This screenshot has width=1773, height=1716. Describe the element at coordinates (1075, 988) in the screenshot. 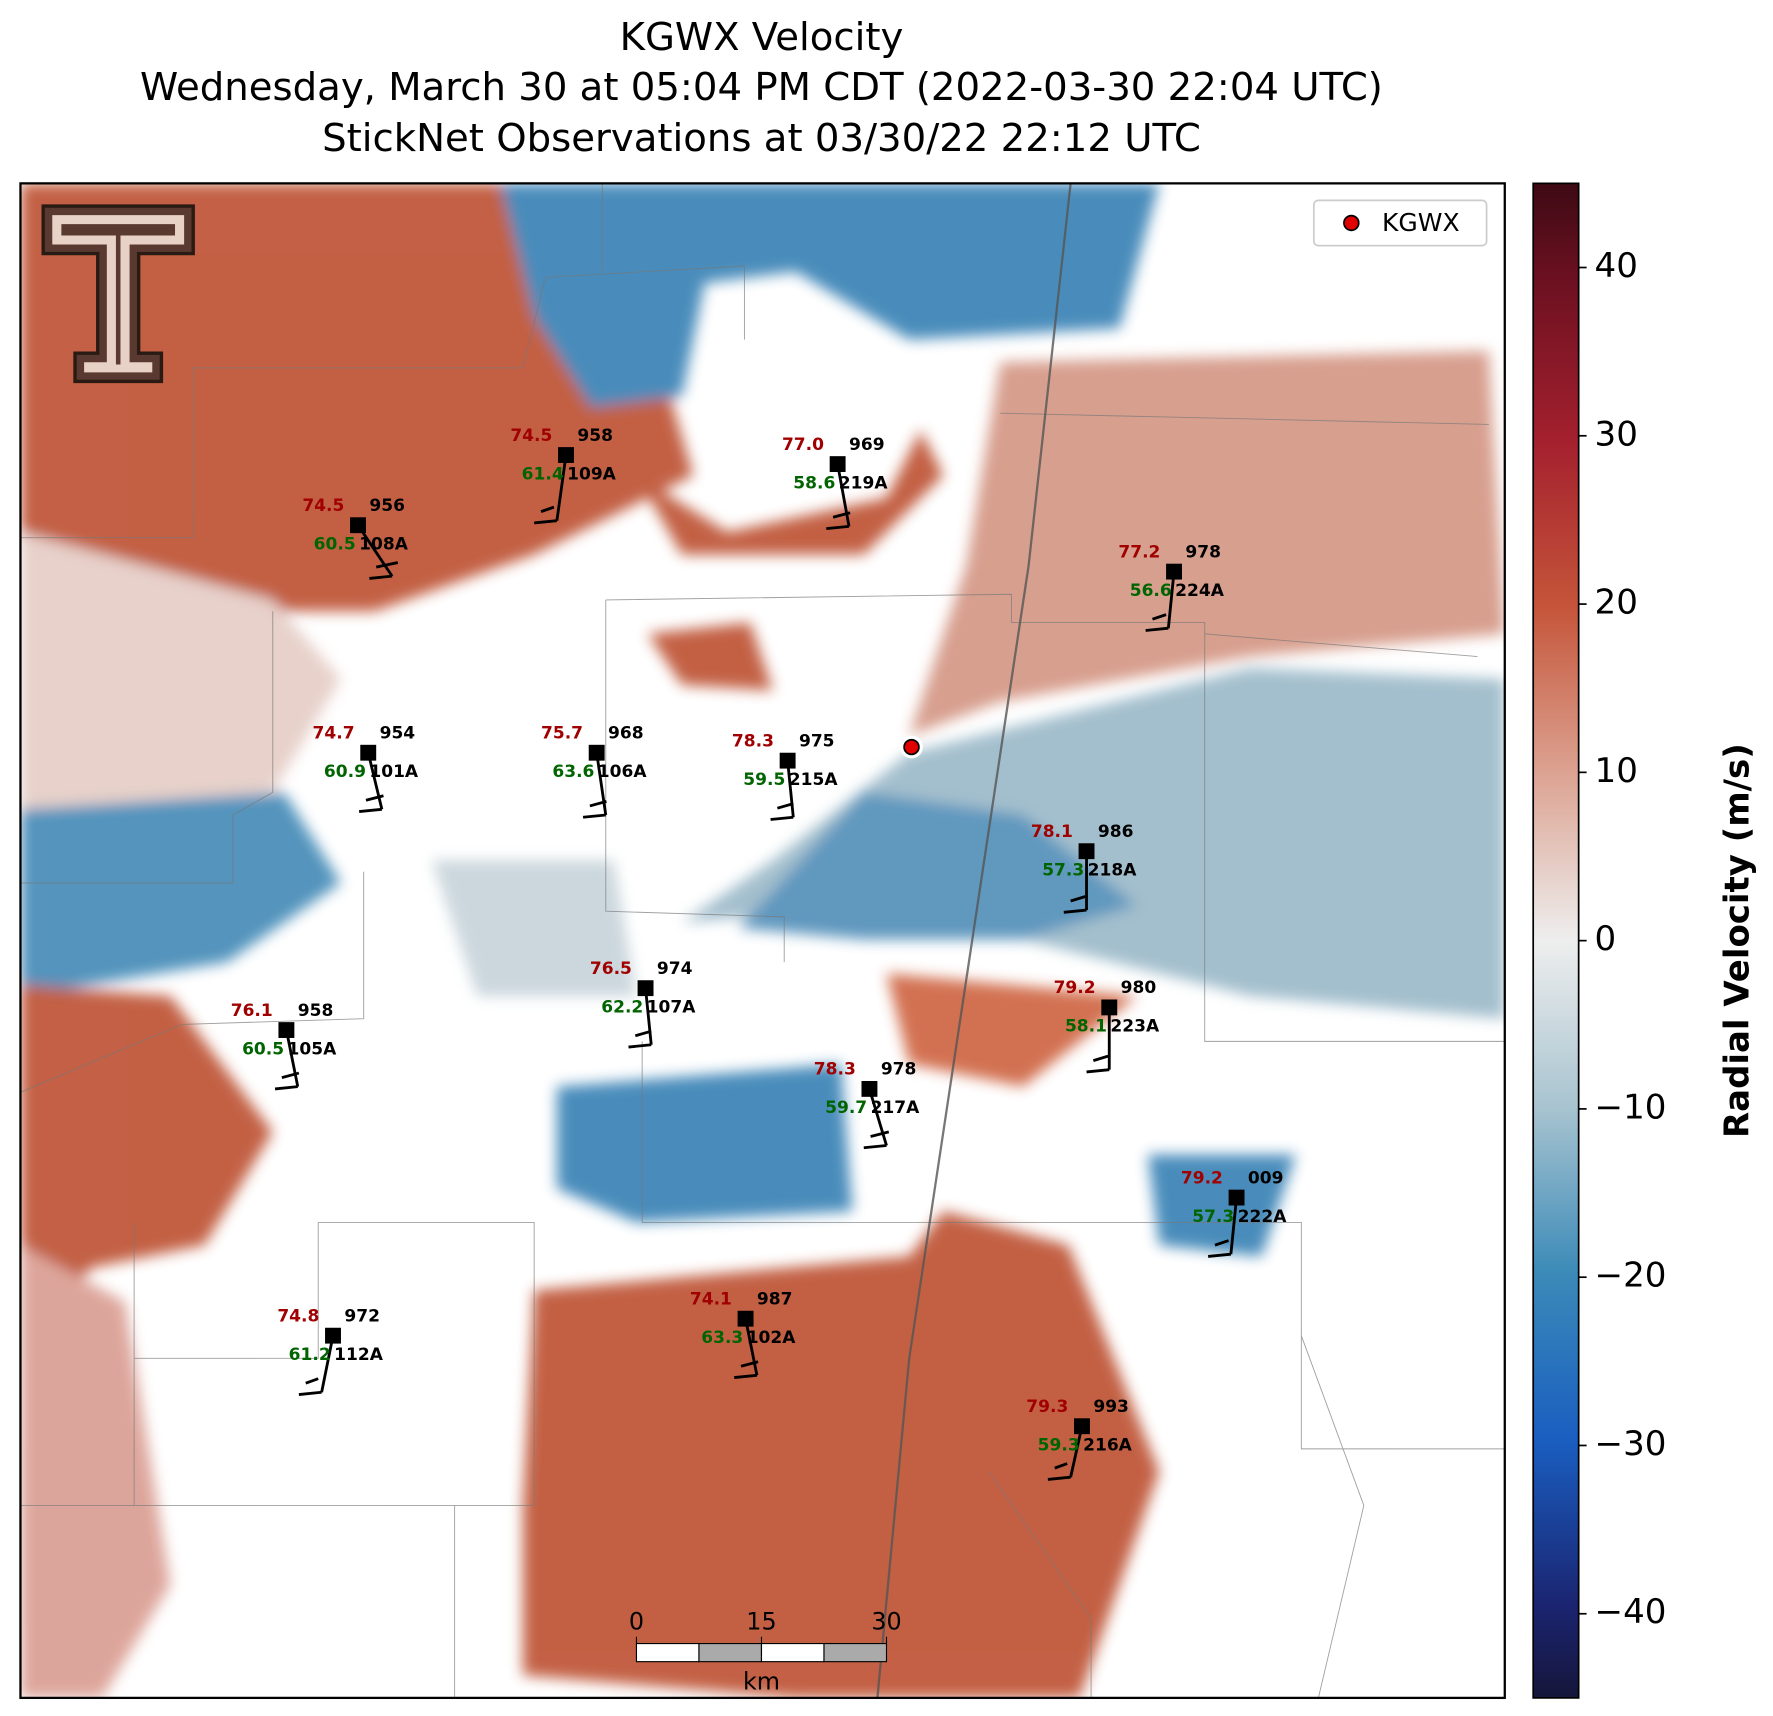

I see `station-temperature: 79.2` at that location.